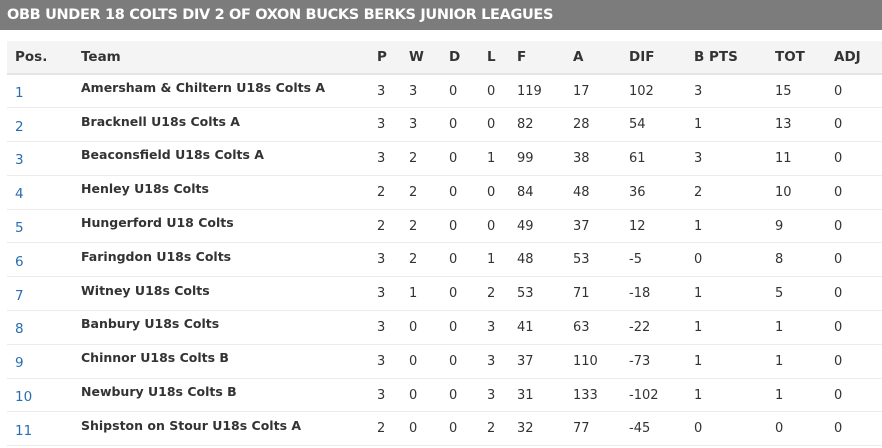  I want to click on position-link: 10, so click(24, 397).